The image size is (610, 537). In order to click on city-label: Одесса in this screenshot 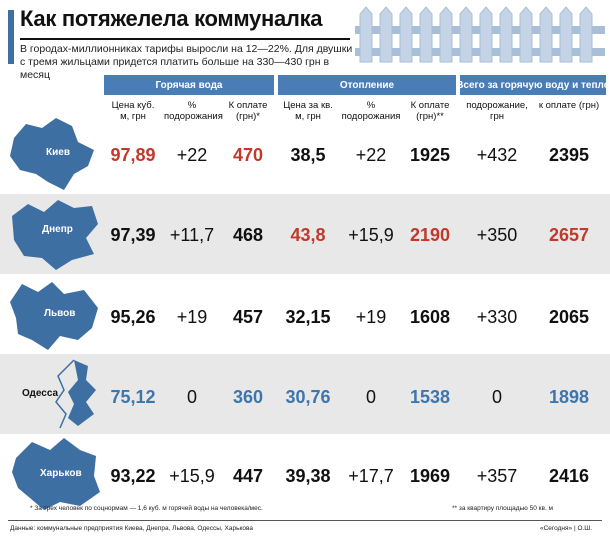, I will do `click(40, 393)`.